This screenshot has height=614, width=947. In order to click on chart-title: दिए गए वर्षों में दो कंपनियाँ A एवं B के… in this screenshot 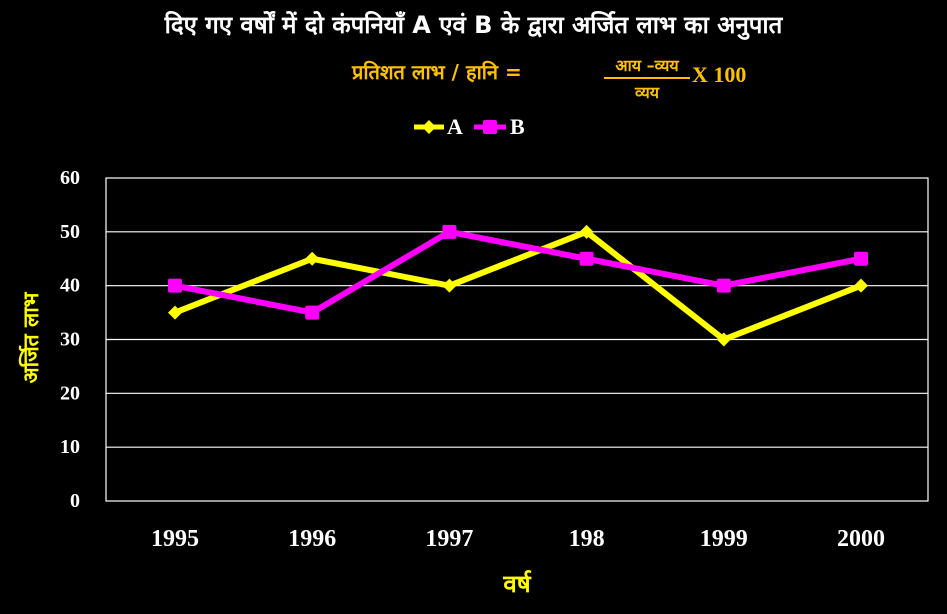, I will do `click(473, 25)`.